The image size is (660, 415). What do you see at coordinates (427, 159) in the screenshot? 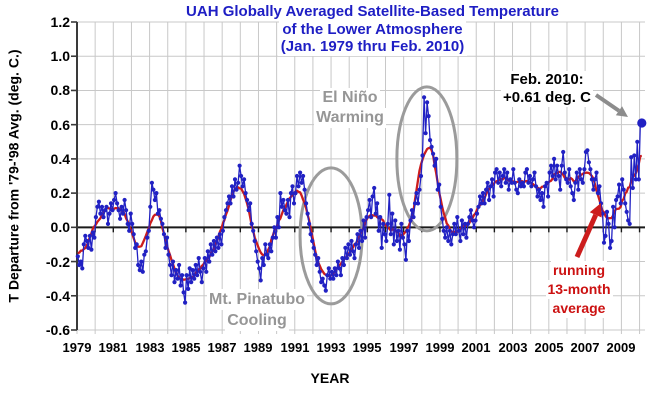
I see `el-nino-ellipse` at bounding box center [427, 159].